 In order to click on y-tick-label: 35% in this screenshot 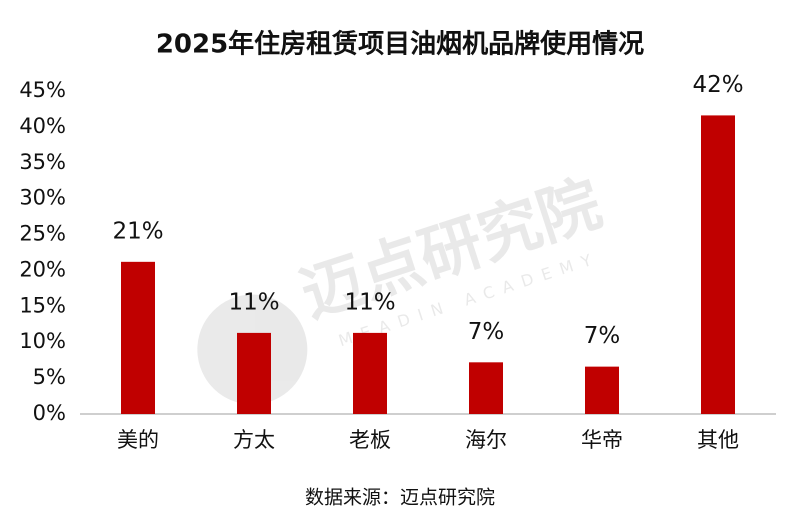, I will do `click(42, 162)`.